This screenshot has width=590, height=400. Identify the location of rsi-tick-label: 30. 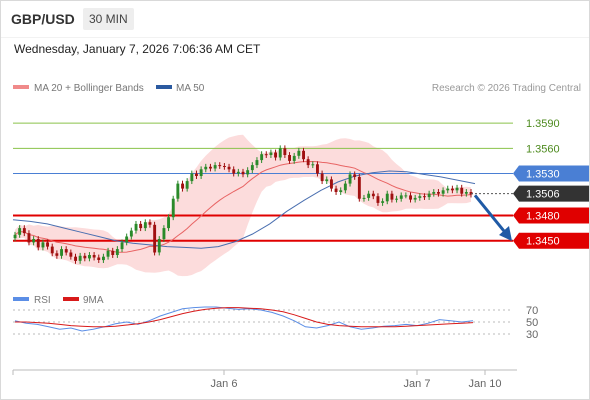
(532, 335).